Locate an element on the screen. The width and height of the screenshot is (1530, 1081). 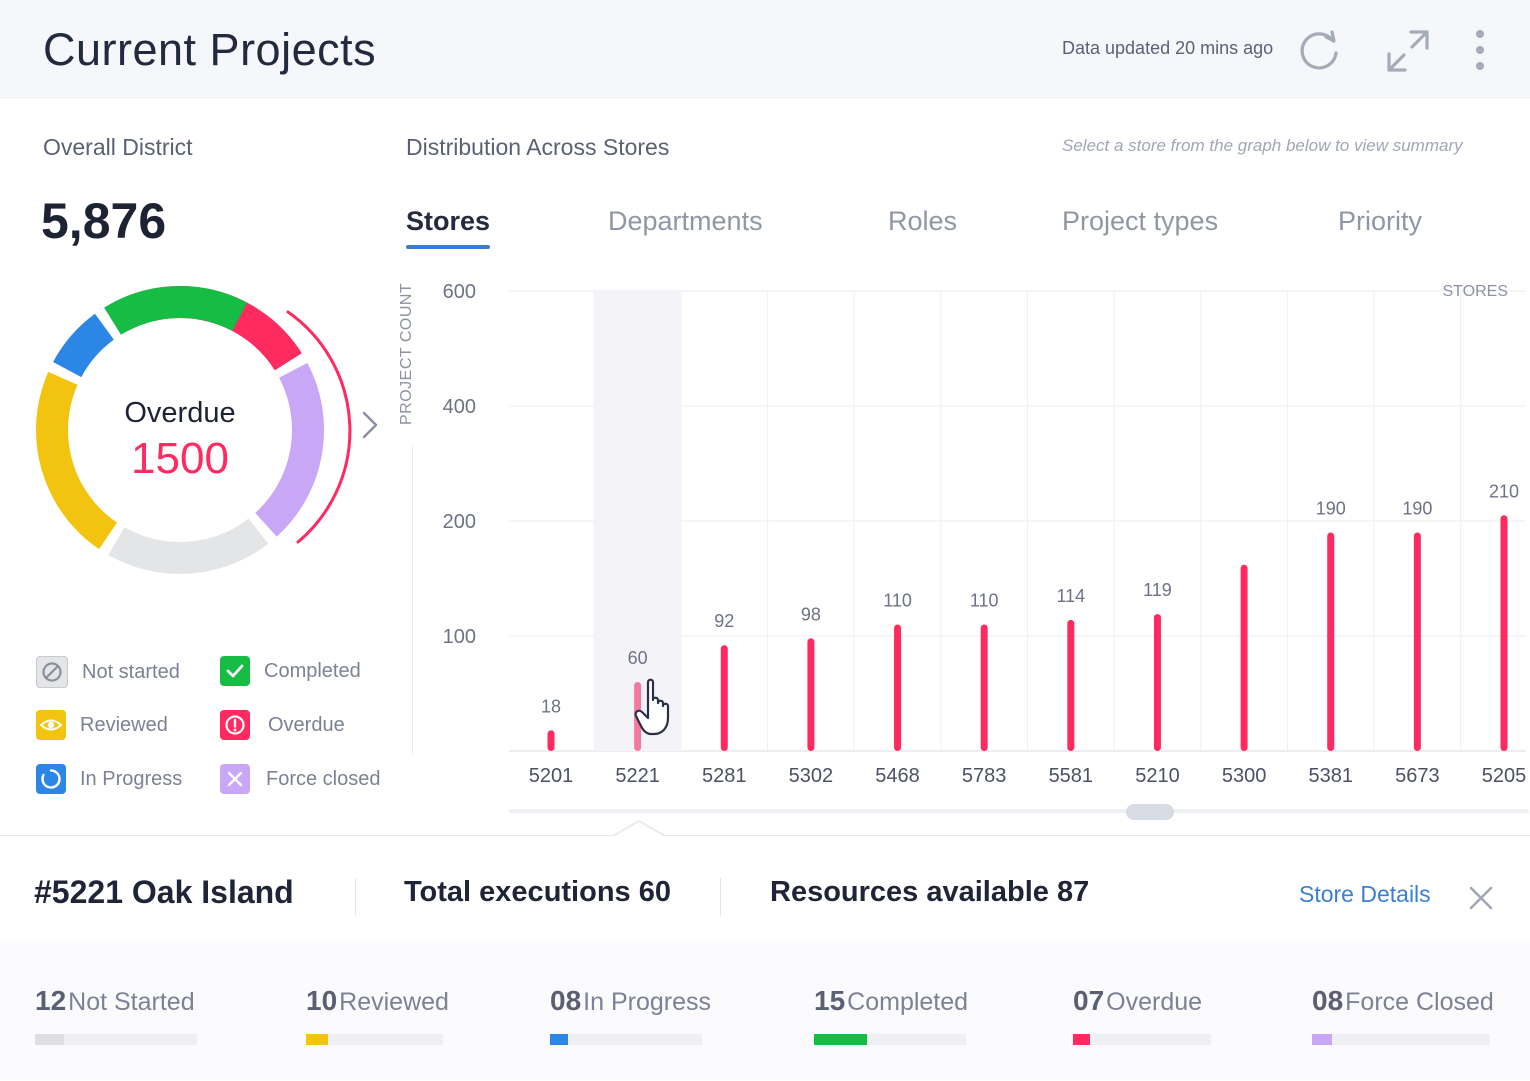
stat-not-started: 12Not Started is located at coordinates (116, 1015).